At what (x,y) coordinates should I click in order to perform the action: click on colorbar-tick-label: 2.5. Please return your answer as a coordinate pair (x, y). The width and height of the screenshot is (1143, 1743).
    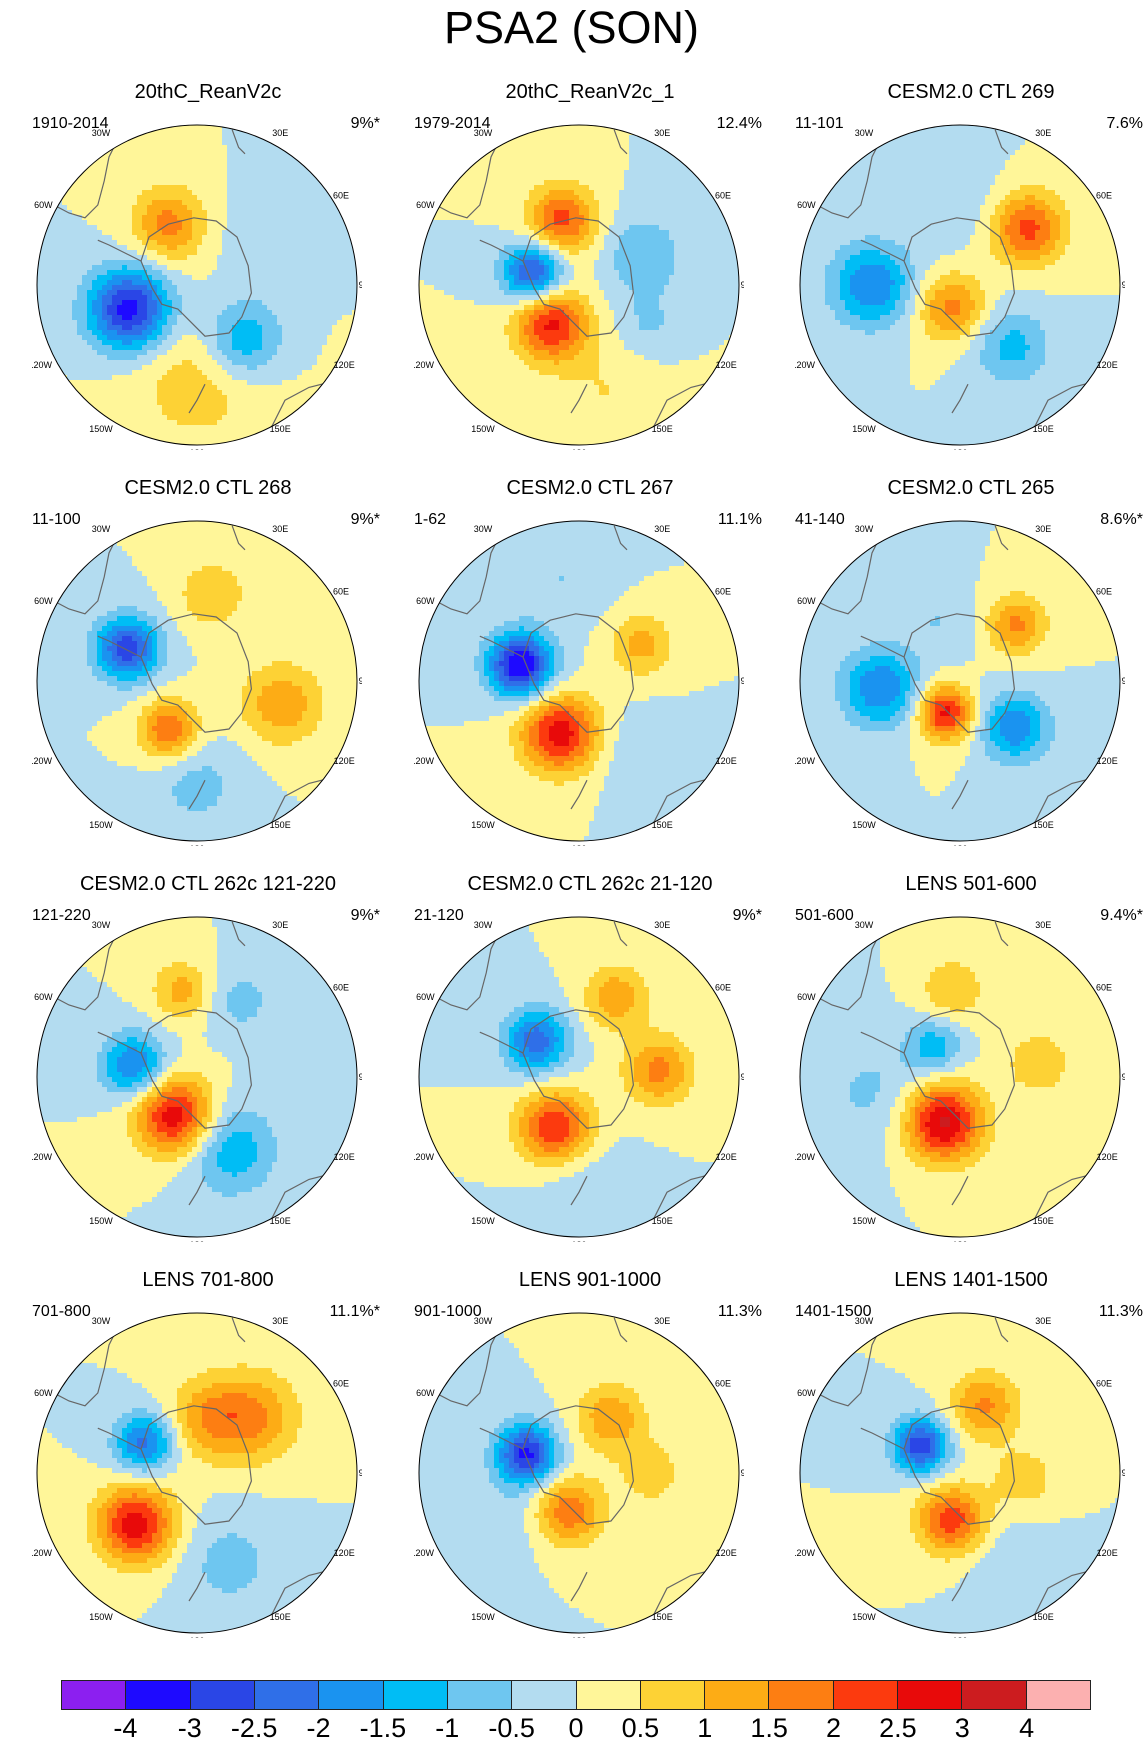
    Looking at the image, I should click on (898, 1728).